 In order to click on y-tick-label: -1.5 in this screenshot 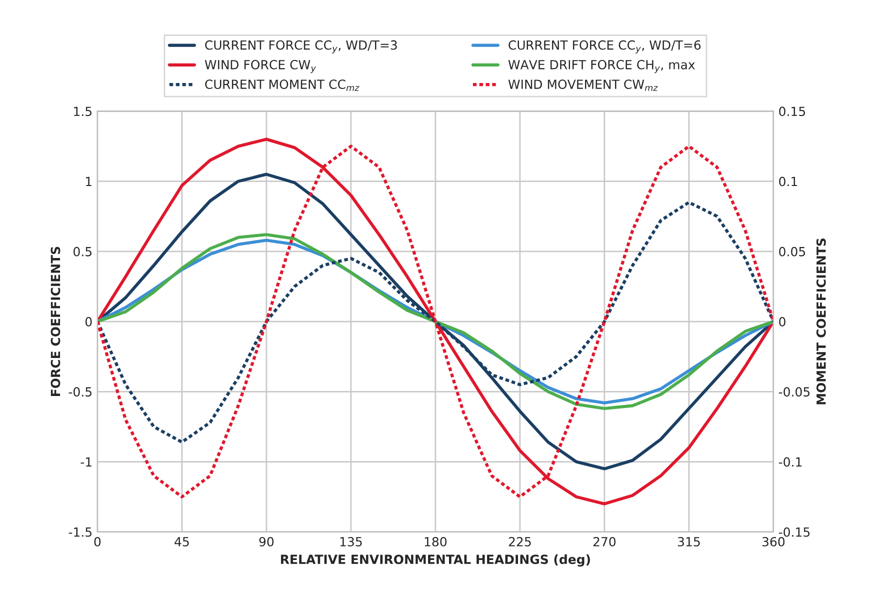, I will do `click(80, 532)`.